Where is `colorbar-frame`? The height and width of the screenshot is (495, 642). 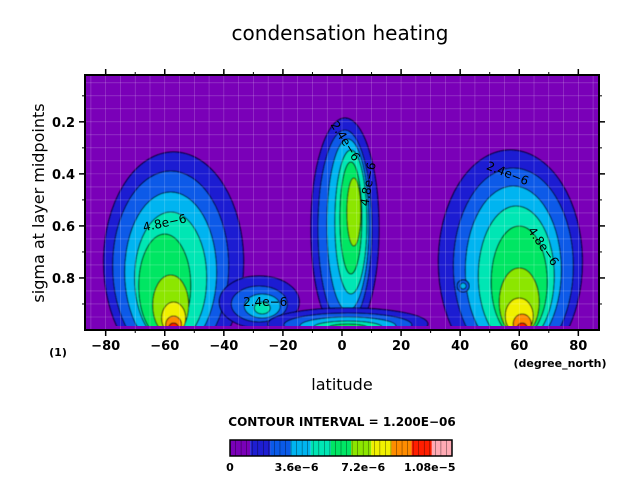
colorbar-frame is located at coordinates (341, 448).